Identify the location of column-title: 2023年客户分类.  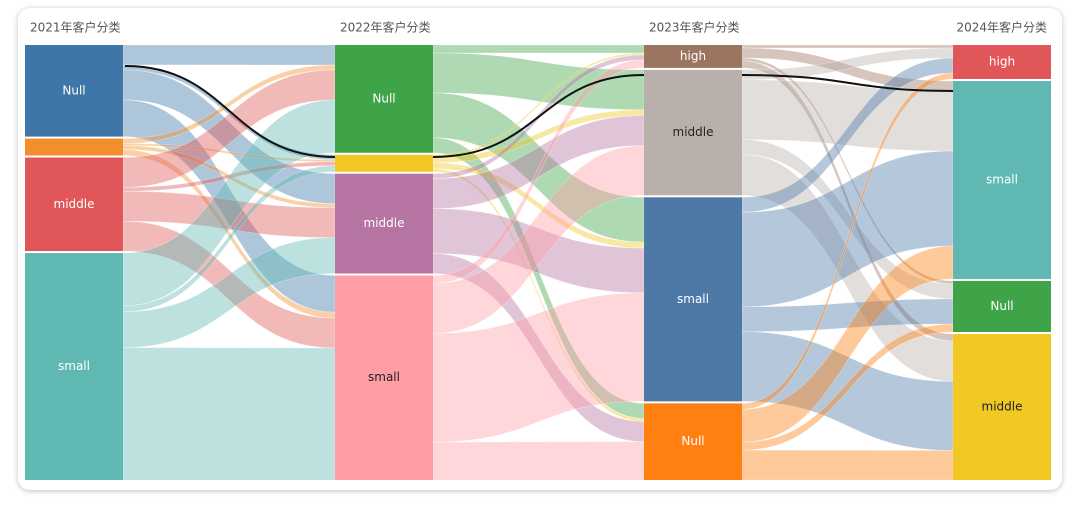
(694, 27).